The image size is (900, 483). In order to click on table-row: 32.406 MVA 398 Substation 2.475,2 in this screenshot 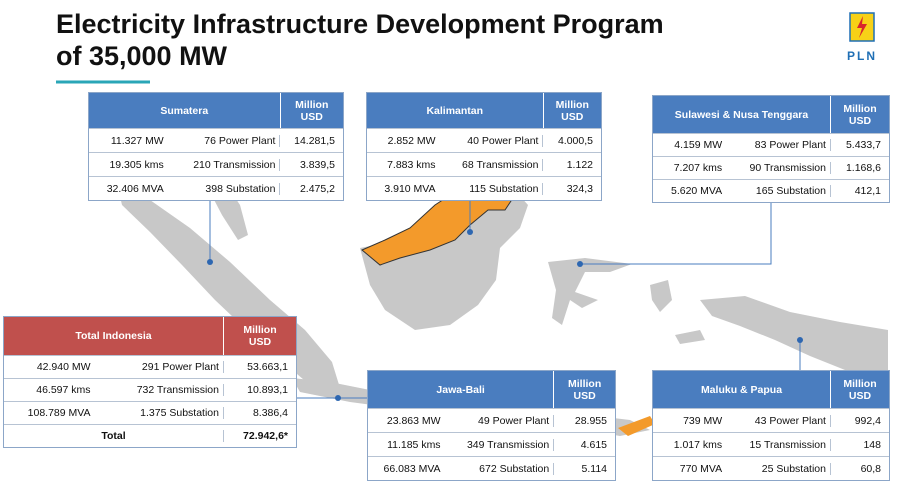, I will do `click(216, 188)`.